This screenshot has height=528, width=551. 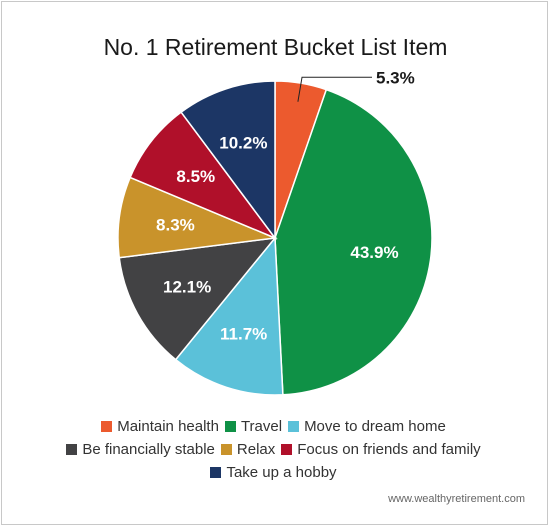 I want to click on data-label-relax: 8.3%, so click(x=175, y=224).